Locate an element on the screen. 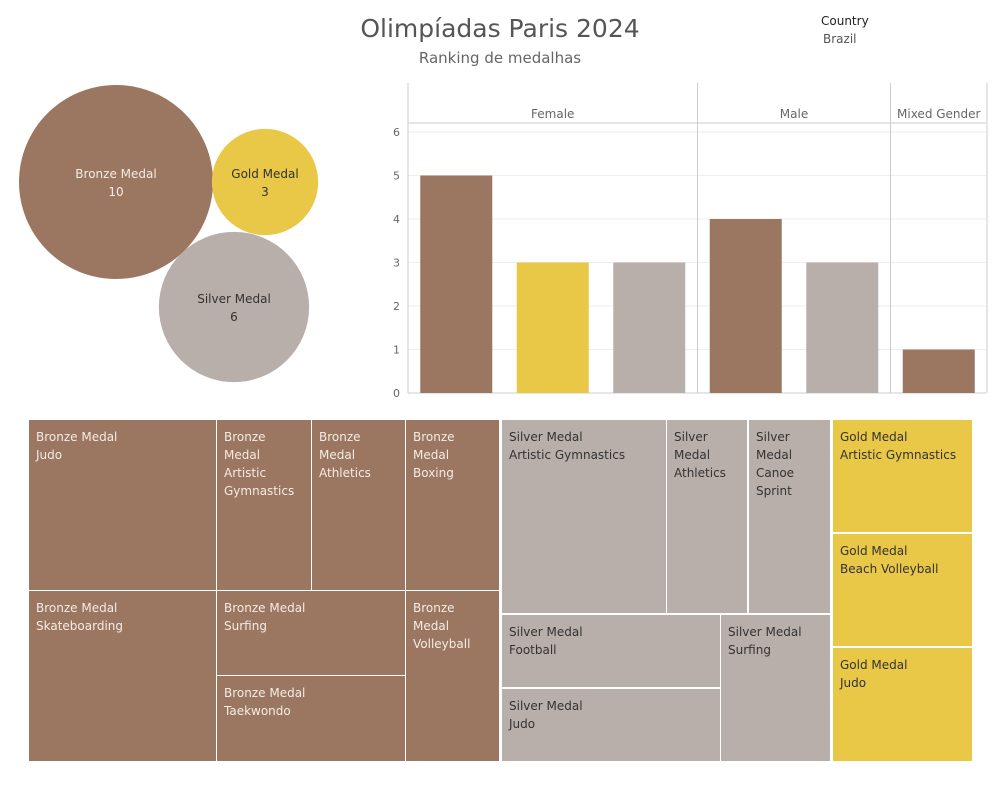 The image size is (999, 799). bubble-label-bronze: Bronze Medal is located at coordinates (115, 174).